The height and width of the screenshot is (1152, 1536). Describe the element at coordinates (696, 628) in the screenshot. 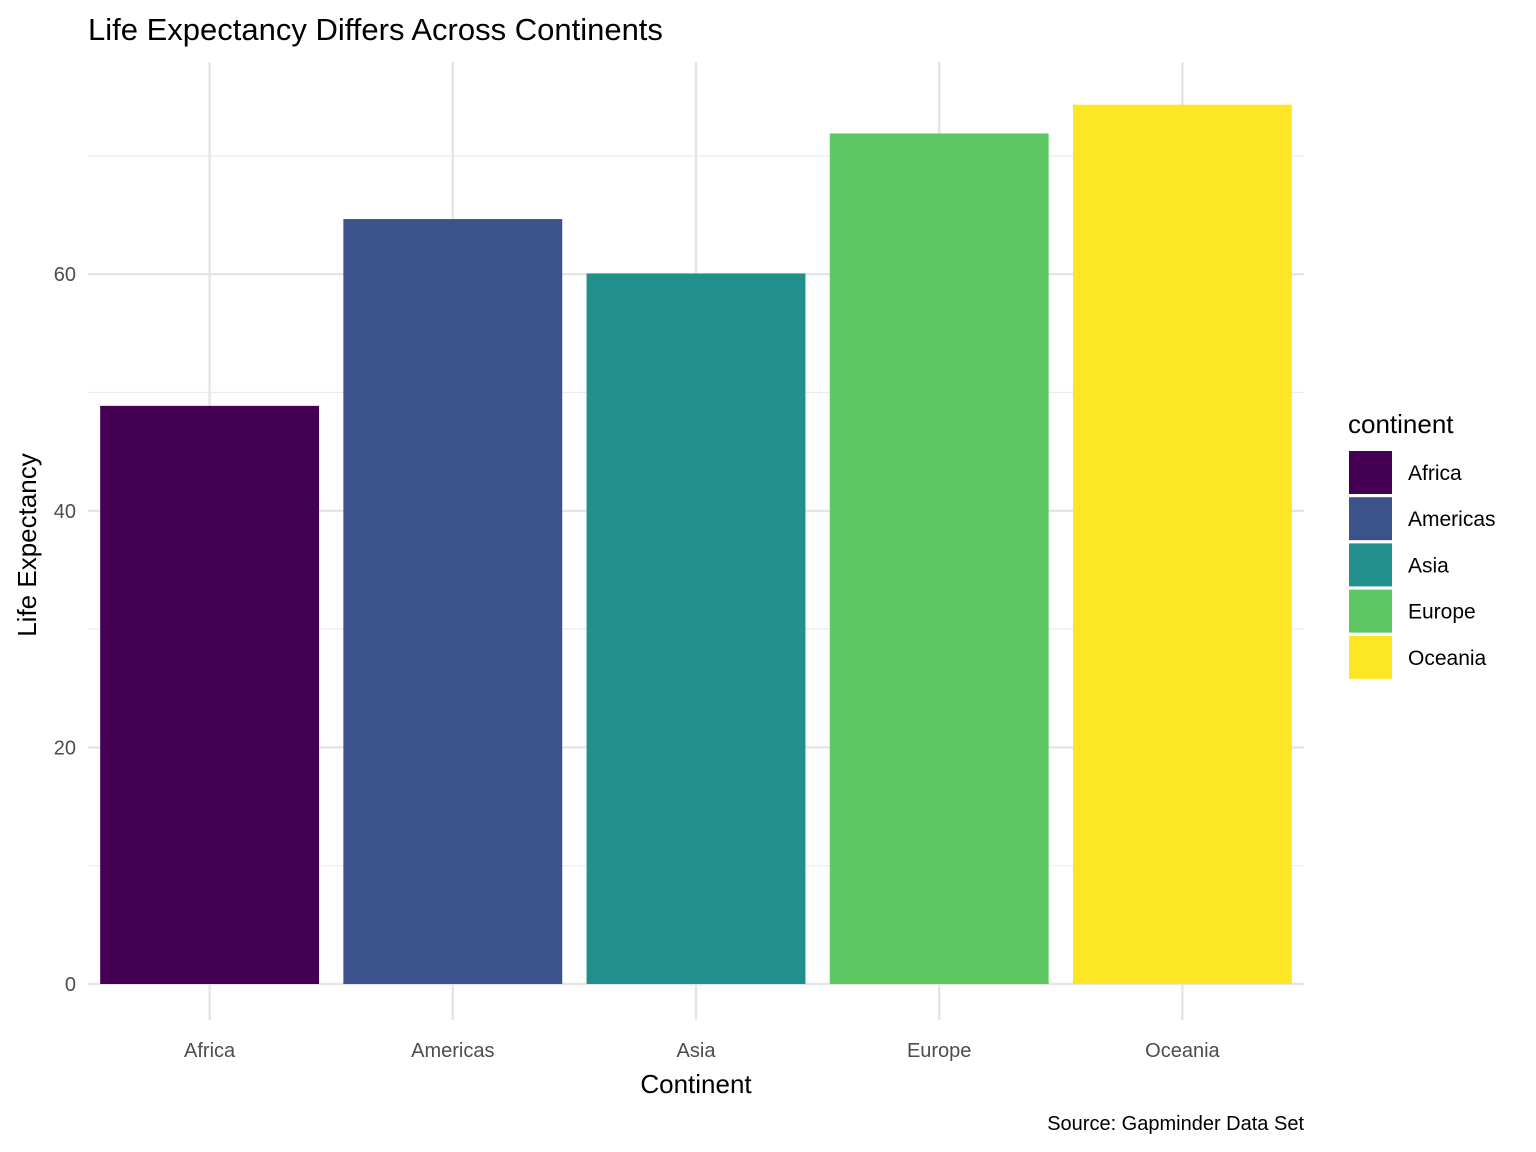

I see `bar-asia` at that location.